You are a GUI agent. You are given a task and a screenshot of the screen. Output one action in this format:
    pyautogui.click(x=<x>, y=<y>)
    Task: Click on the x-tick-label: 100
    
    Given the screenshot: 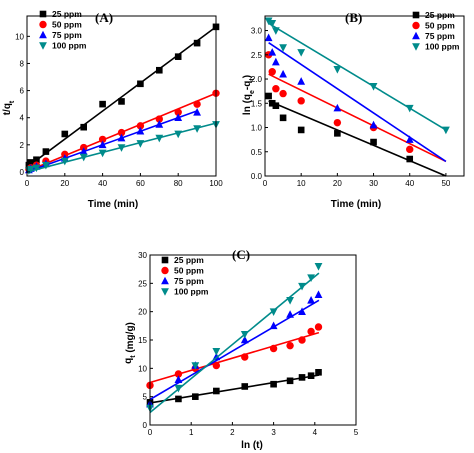 What is the action you would take?
    pyautogui.click(x=216, y=183)
    